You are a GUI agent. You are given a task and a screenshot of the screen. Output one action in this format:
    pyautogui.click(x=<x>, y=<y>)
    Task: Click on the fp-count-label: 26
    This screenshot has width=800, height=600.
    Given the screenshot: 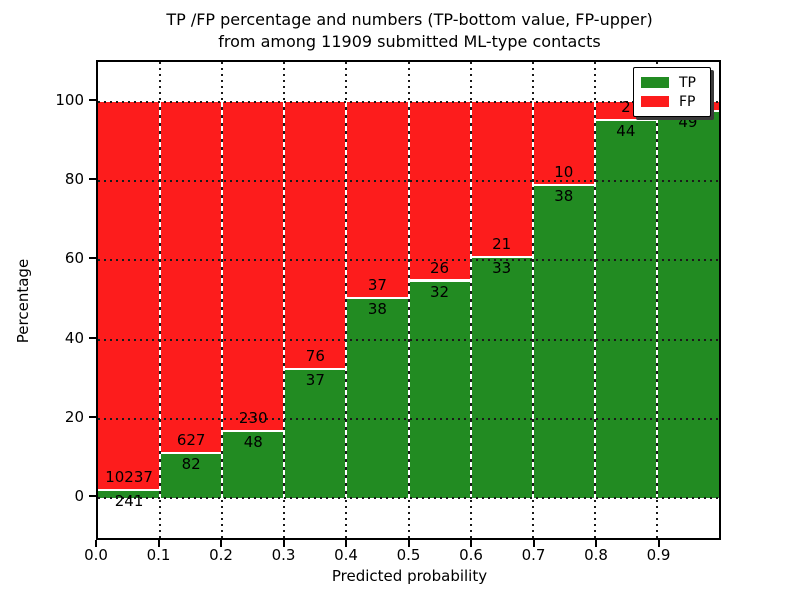 What is the action you would take?
    pyautogui.click(x=440, y=267)
    